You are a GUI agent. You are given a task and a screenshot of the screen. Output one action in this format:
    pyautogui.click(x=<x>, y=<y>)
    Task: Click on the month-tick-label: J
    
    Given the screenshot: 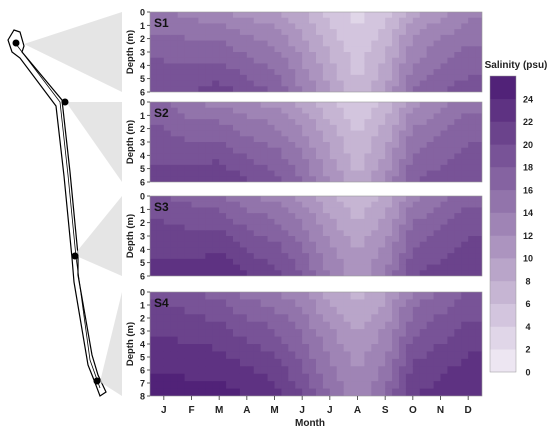 What is the action you would take?
    pyautogui.click(x=302, y=410)
    